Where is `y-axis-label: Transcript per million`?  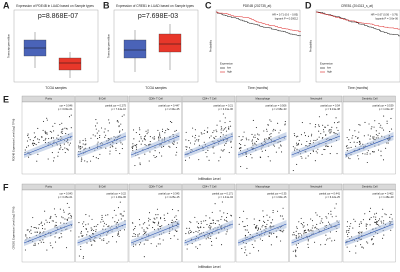 y-axis-label: Transcript per million is located at coordinates (109, 45).